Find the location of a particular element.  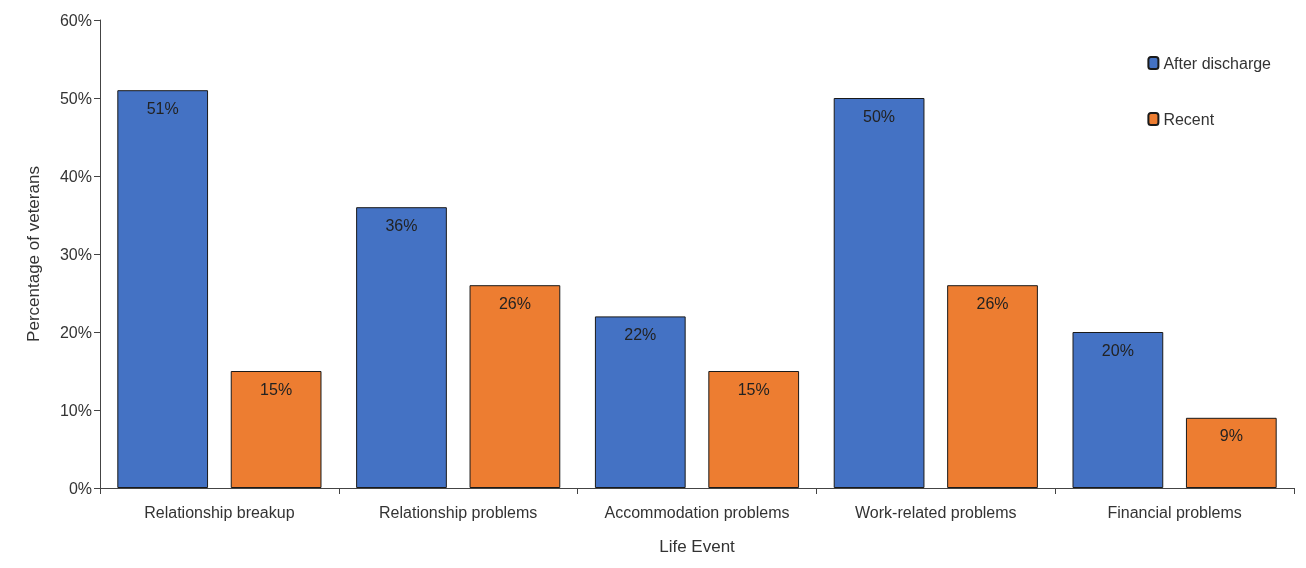

data-label: 20% is located at coordinates (1117, 350).